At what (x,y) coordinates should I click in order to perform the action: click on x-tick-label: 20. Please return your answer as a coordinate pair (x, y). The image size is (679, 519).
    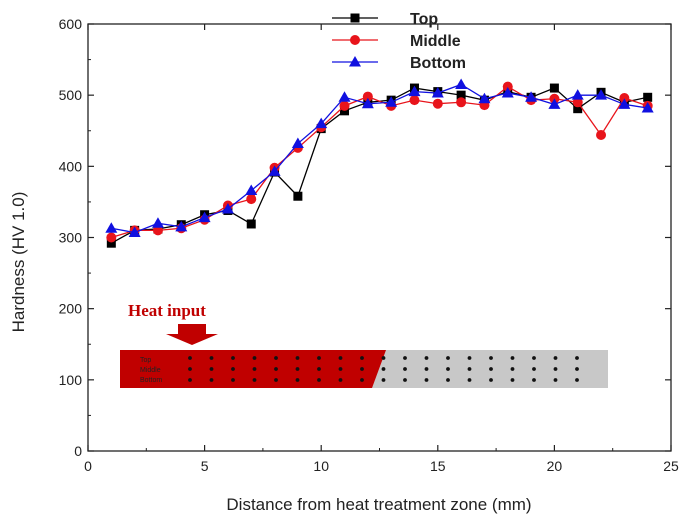
    Looking at the image, I should click on (555, 466).